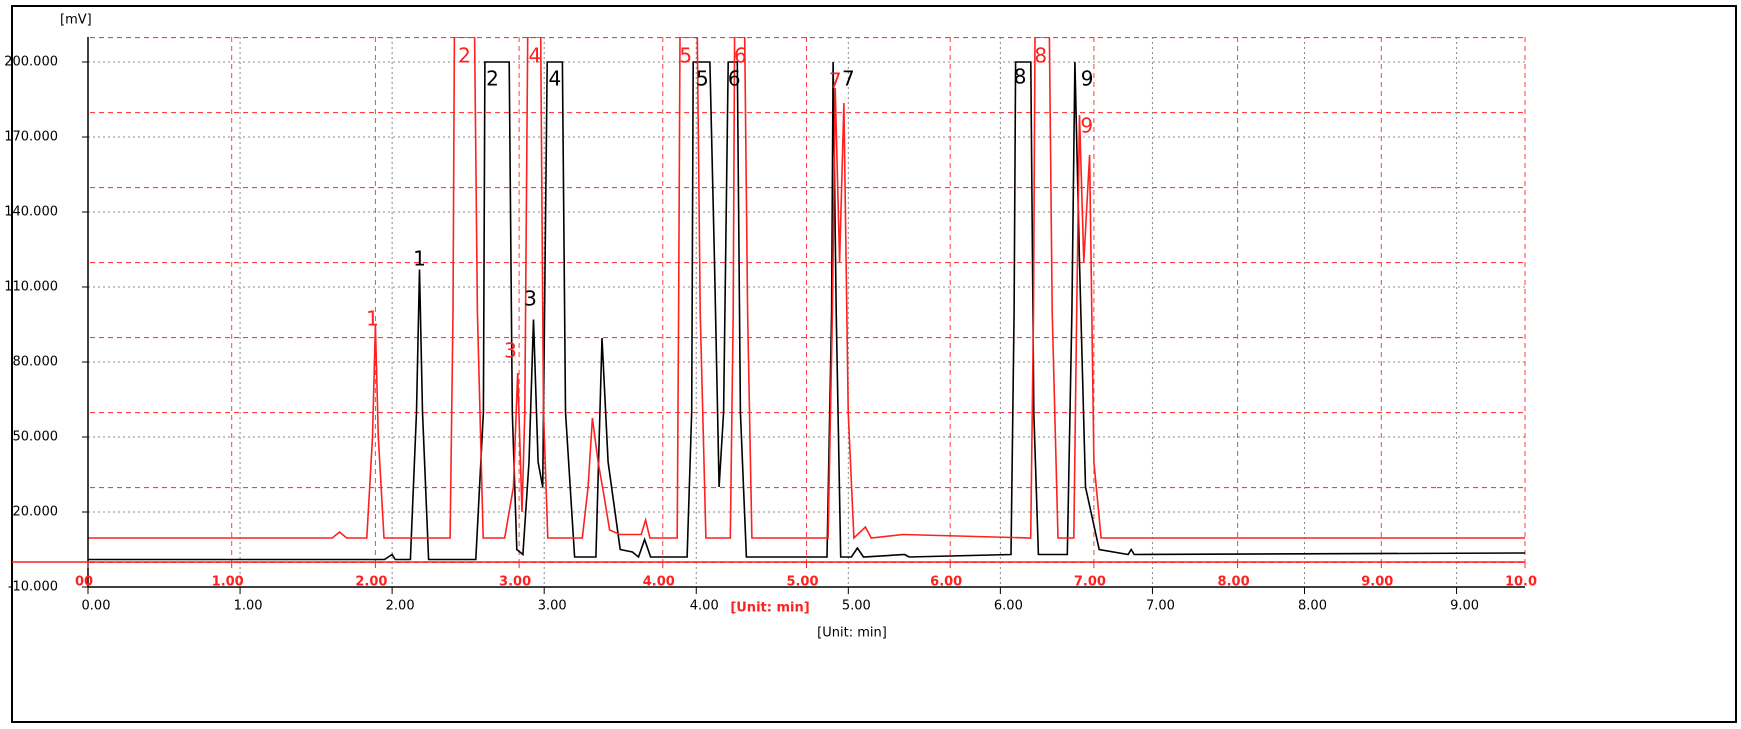 This screenshot has height=729, width=1741. What do you see at coordinates (1160, 606) in the screenshot?
I see `x-tick-label: 7.00` at bounding box center [1160, 606].